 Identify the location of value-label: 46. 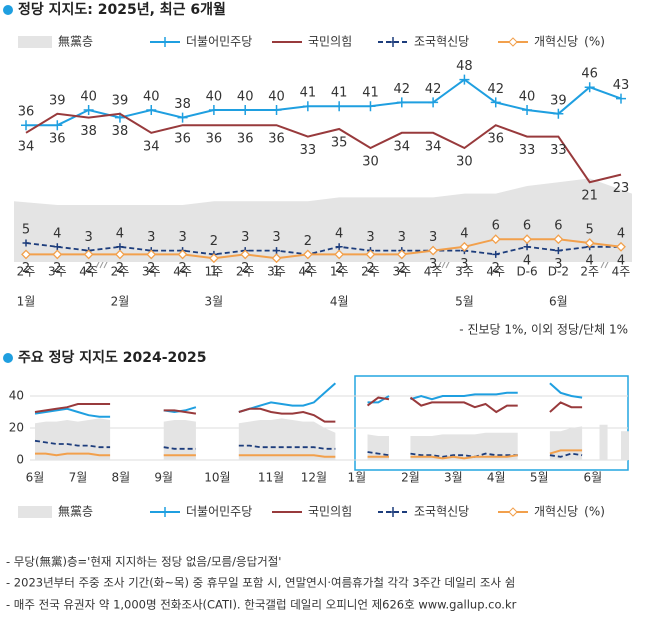
(589, 74).